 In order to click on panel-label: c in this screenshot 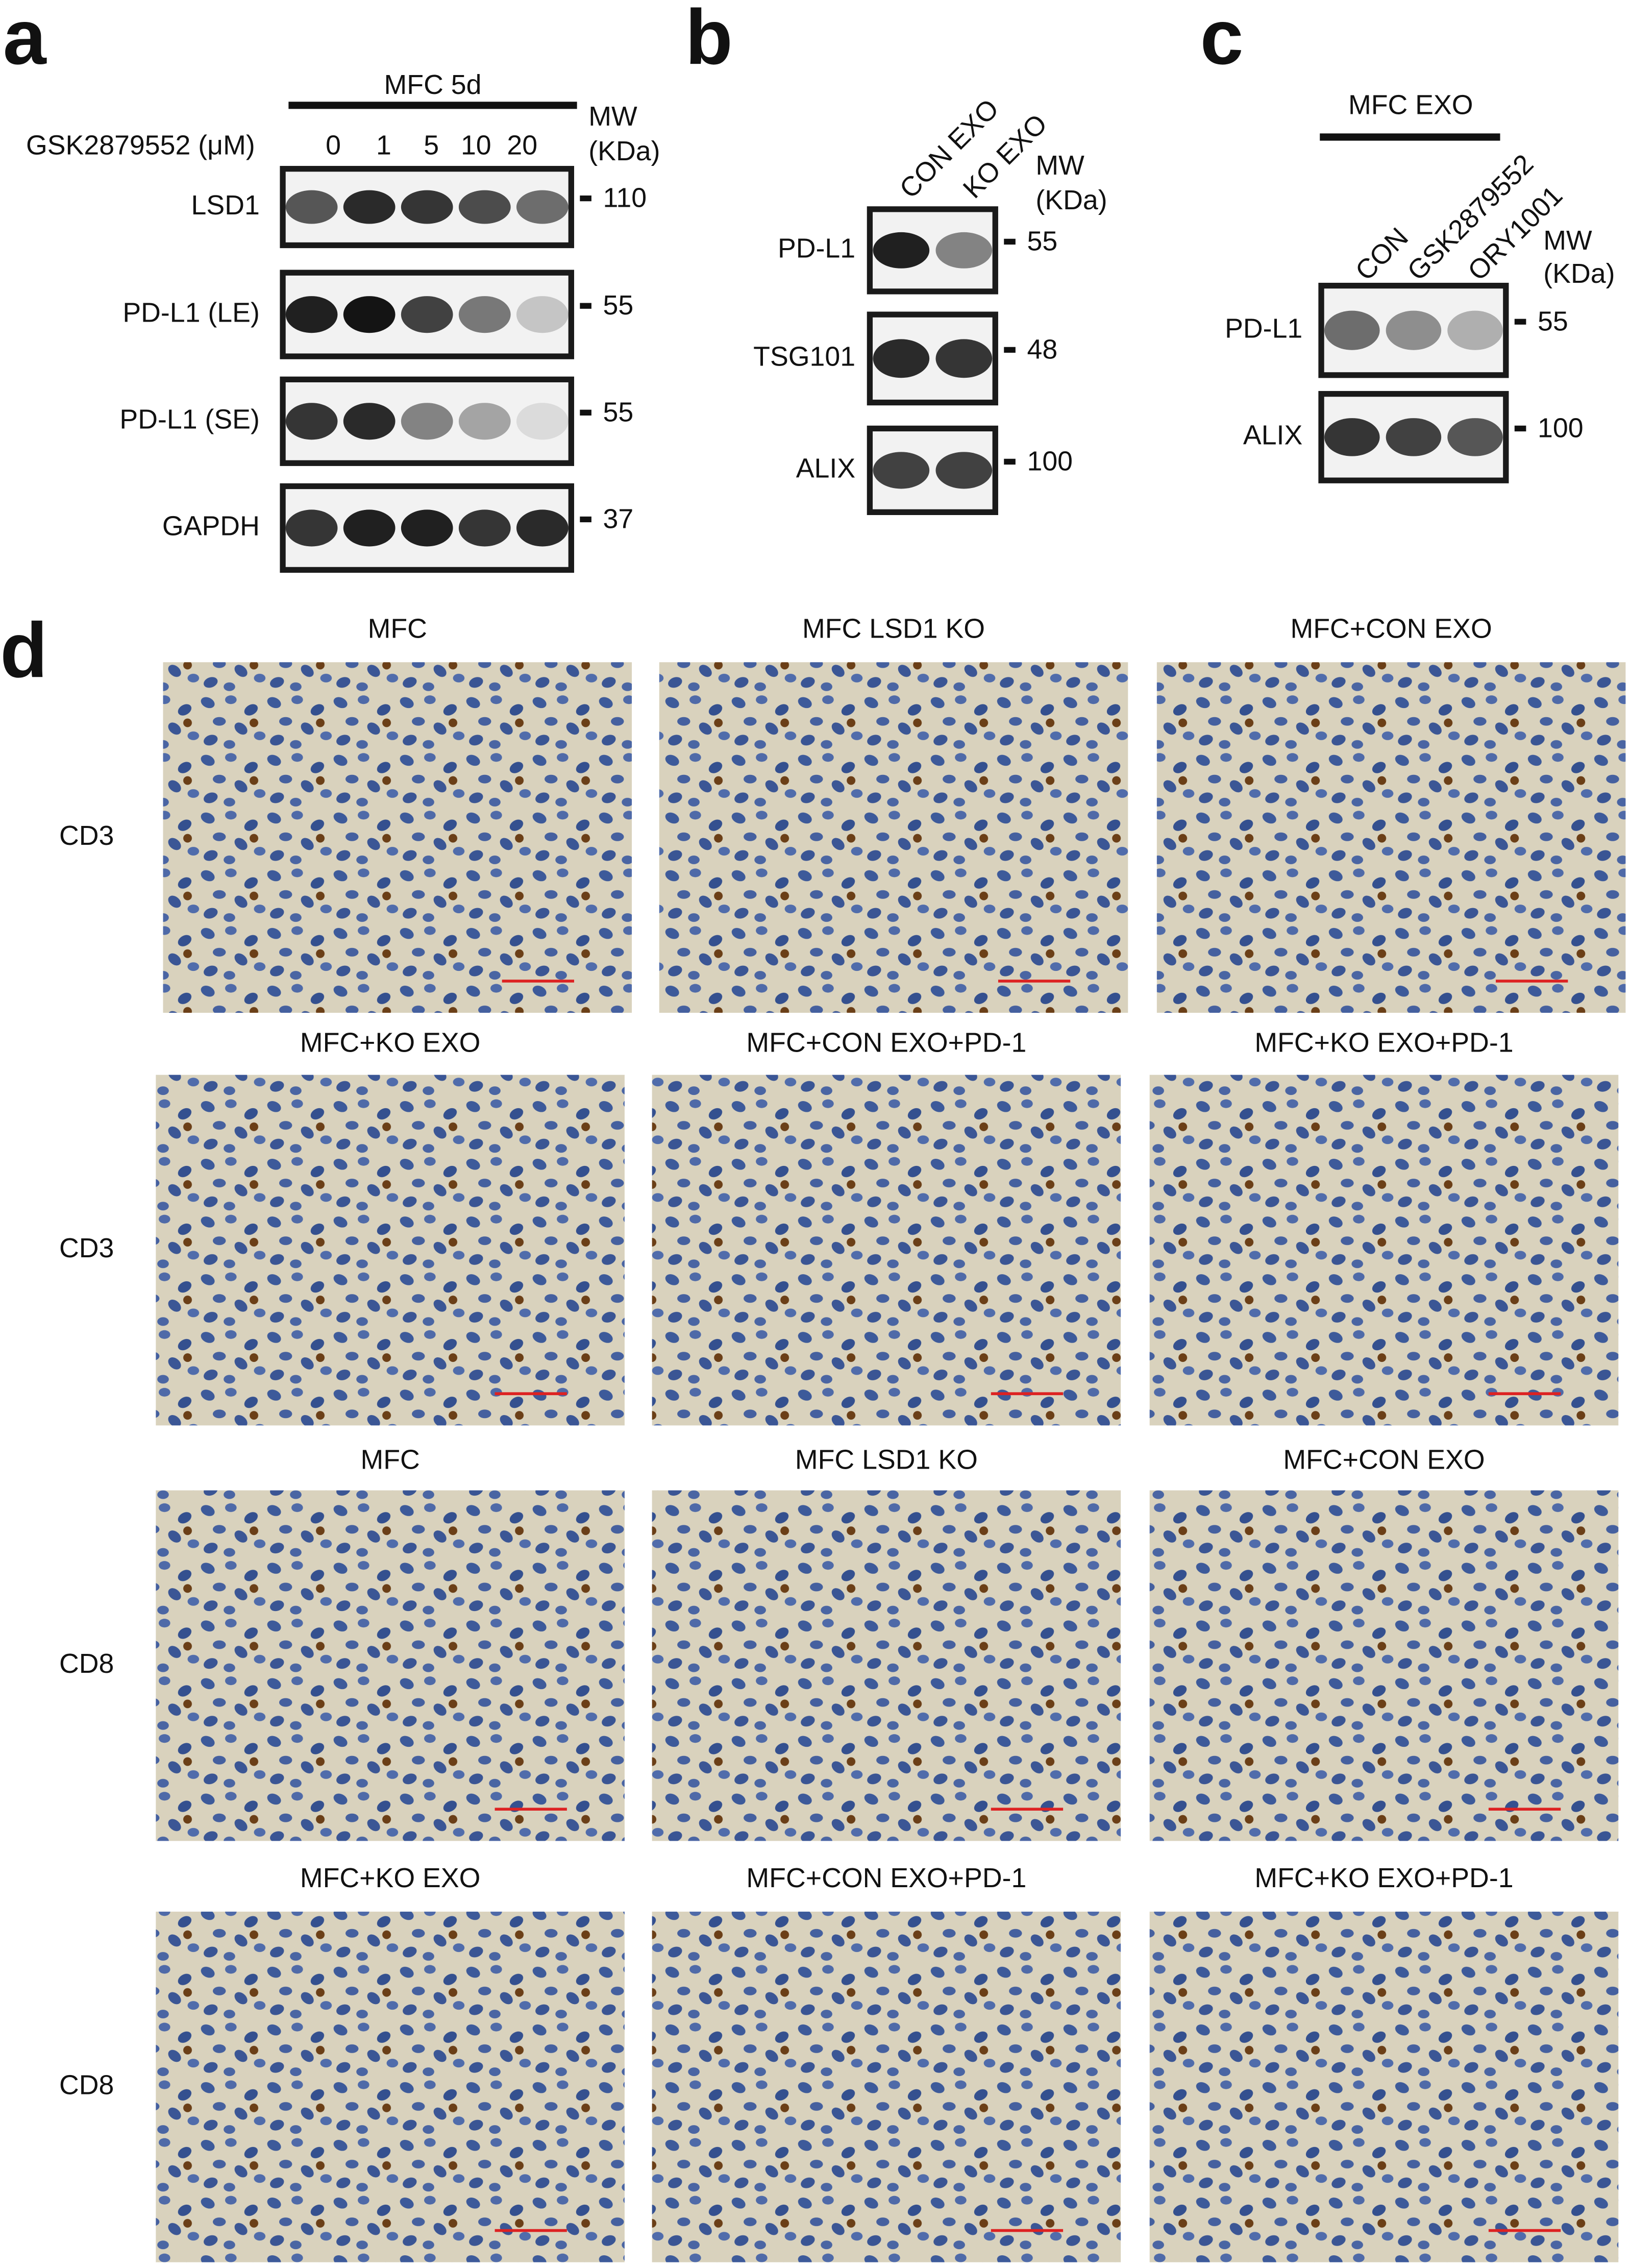, I will do `click(1222, 41)`.